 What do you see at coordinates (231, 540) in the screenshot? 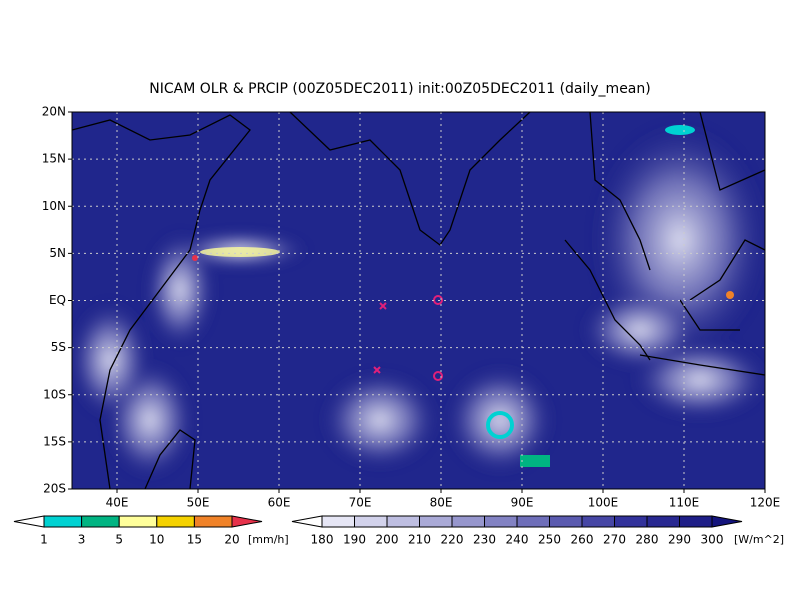
I see `colorbar-label: 20` at bounding box center [231, 540].